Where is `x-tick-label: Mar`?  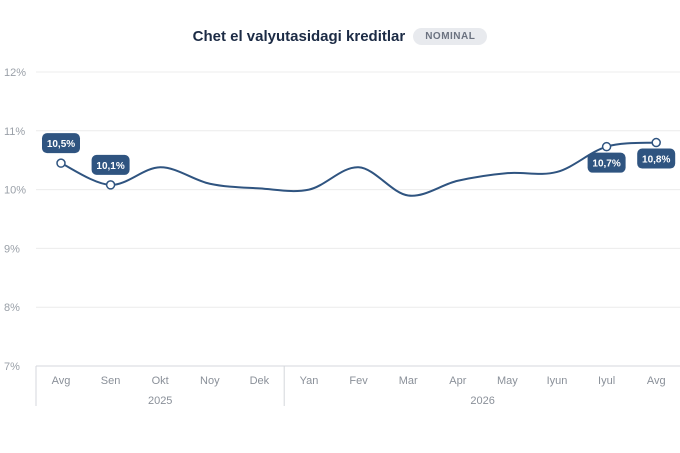 x-tick-label: Mar is located at coordinates (408, 381).